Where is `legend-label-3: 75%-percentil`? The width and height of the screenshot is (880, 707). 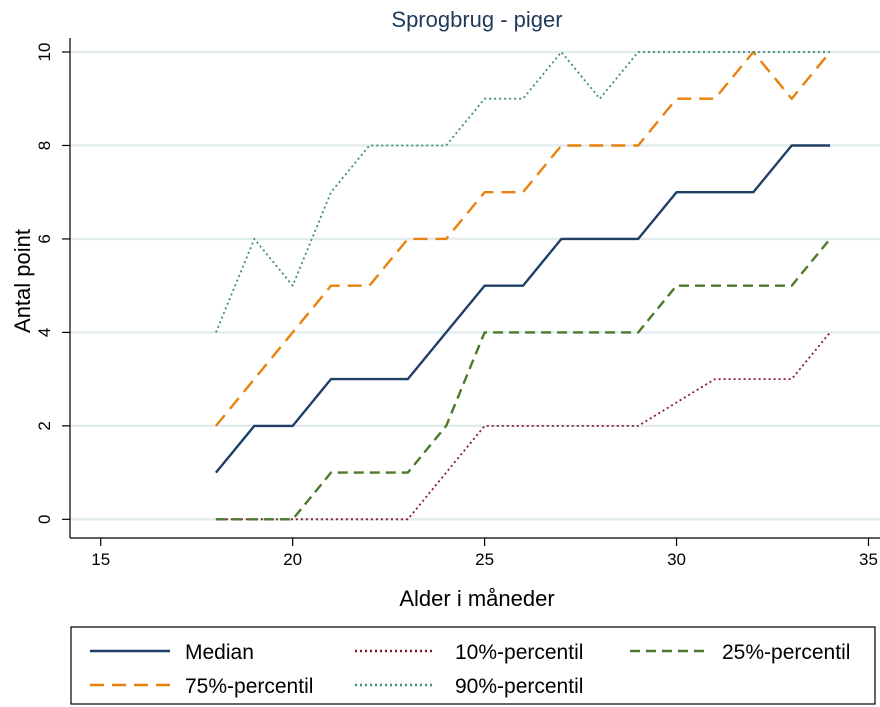 legend-label-3: 75%-percentil is located at coordinates (249, 686).